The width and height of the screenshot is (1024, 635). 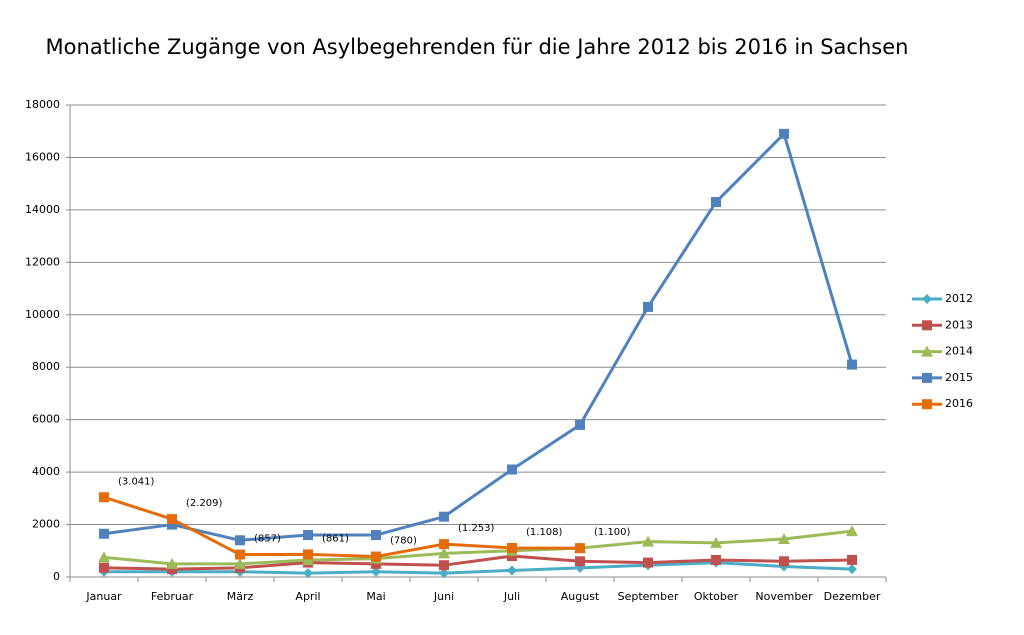 I want to click on y-tick-label: 0, so click(x=56, y=576).